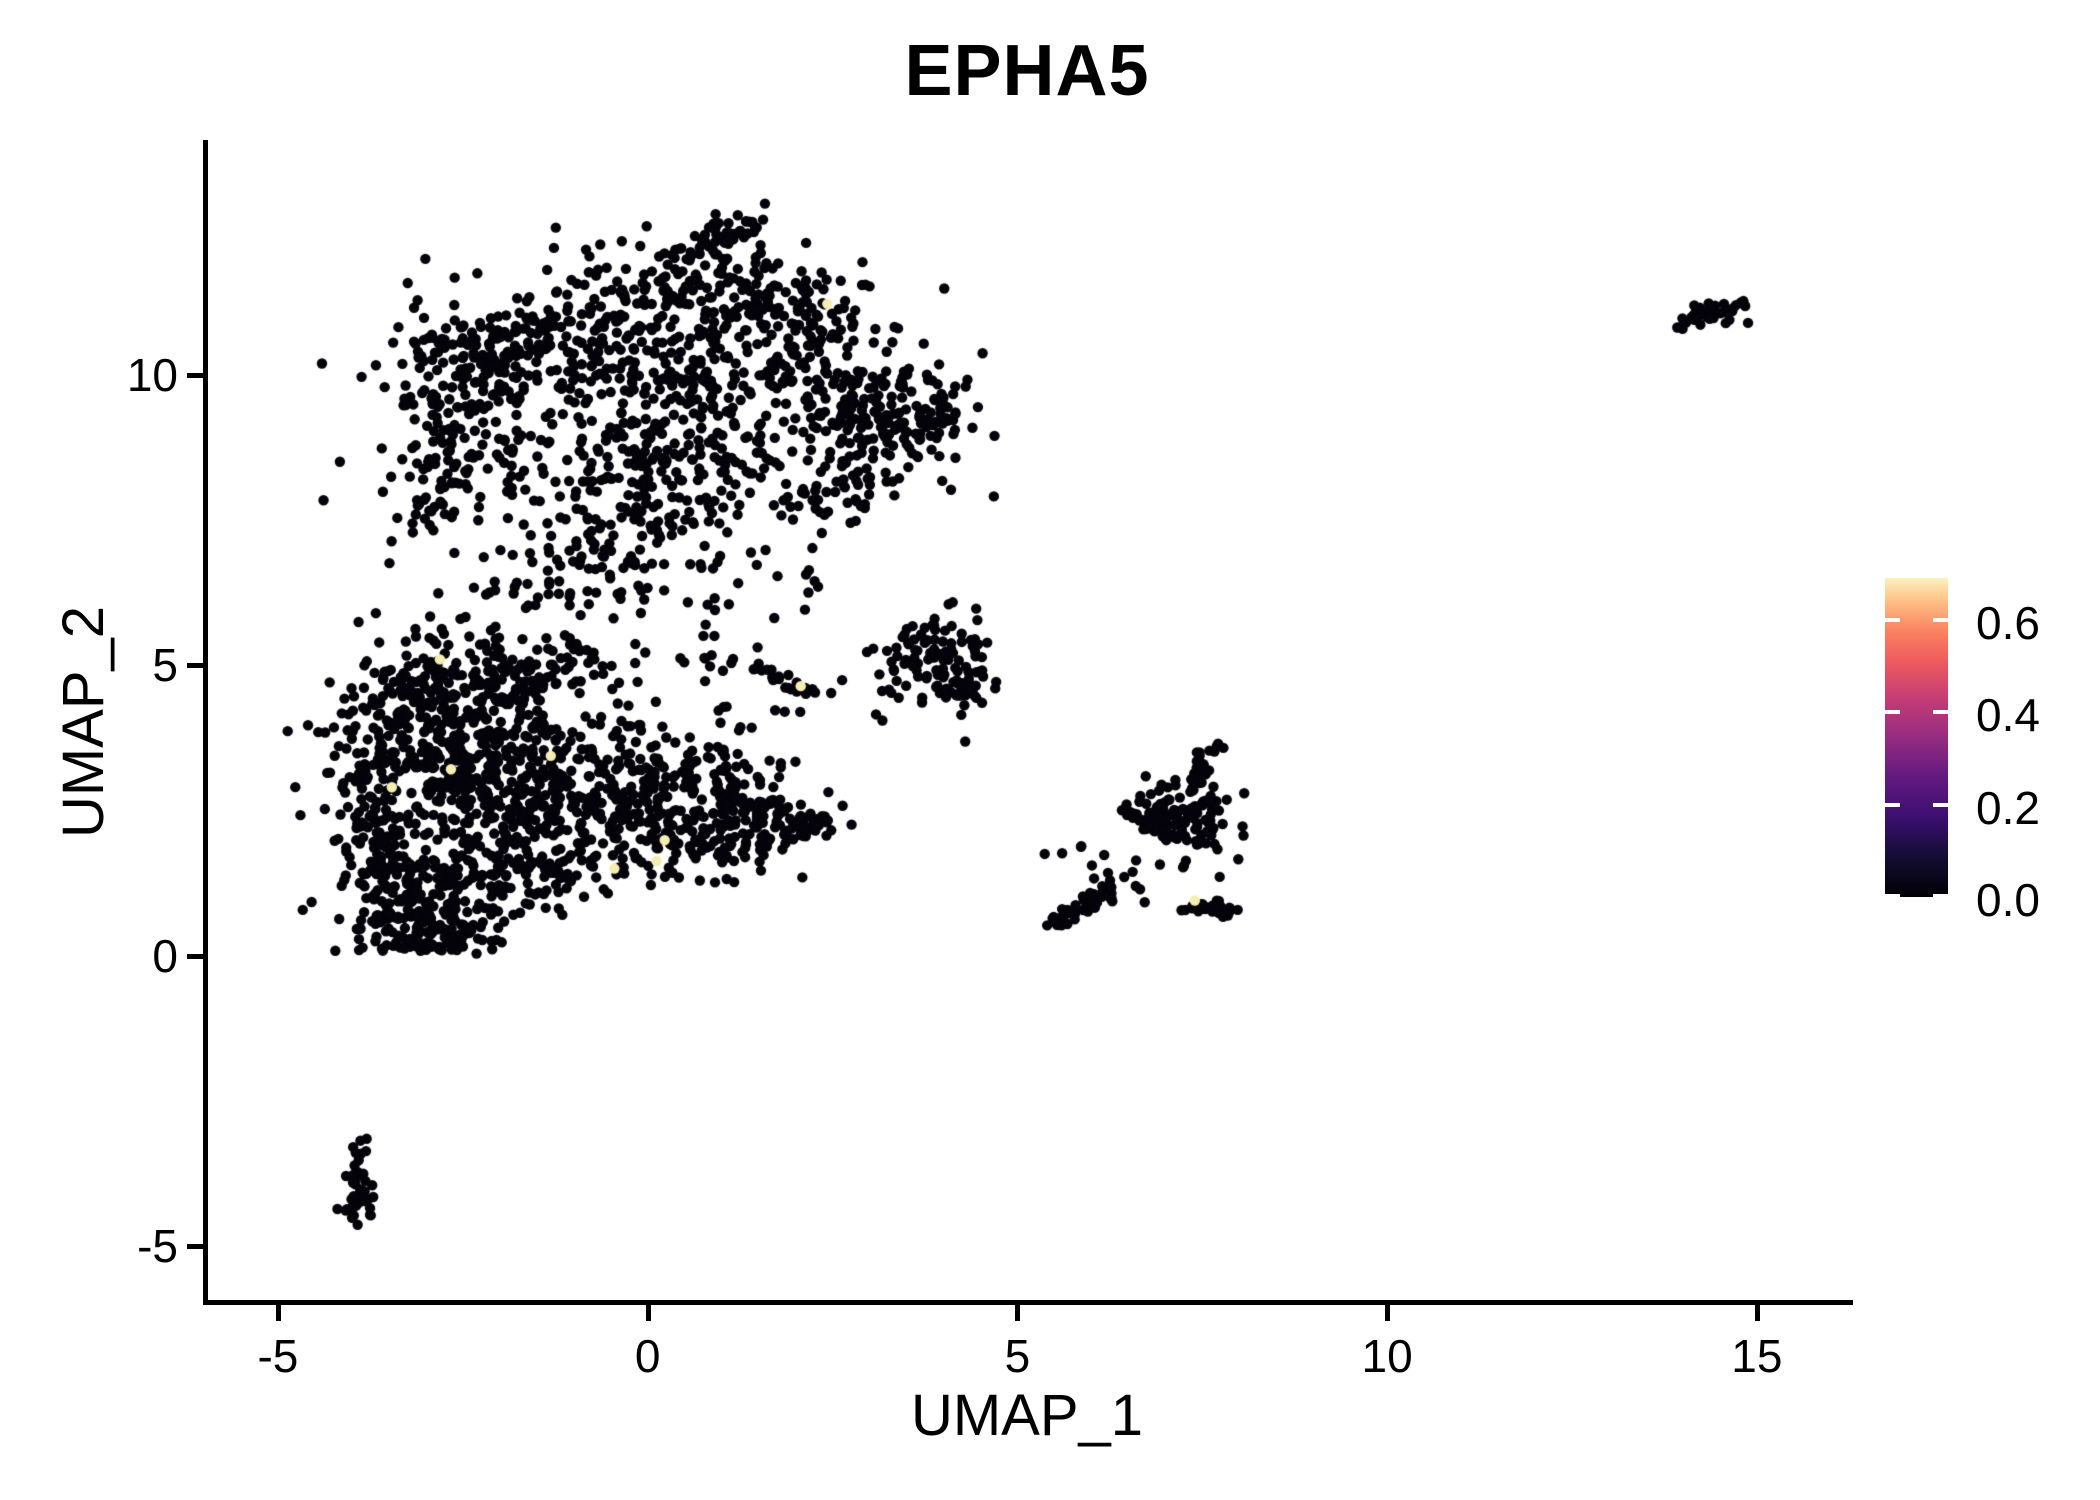 This screenshot has width=2100, height=1500. What do you see at coordinates (152, 374) in the screenshot?
I see `y-tick-label: 10` at bounding box center [152, 374].